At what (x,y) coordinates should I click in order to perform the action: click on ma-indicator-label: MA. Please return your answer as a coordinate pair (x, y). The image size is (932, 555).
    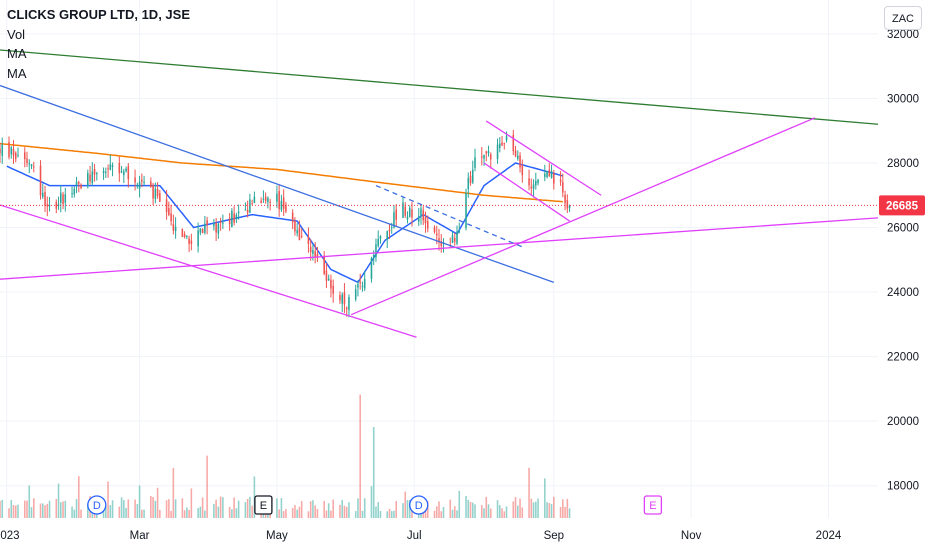
    Looking at the image, I should click on (17, 53).